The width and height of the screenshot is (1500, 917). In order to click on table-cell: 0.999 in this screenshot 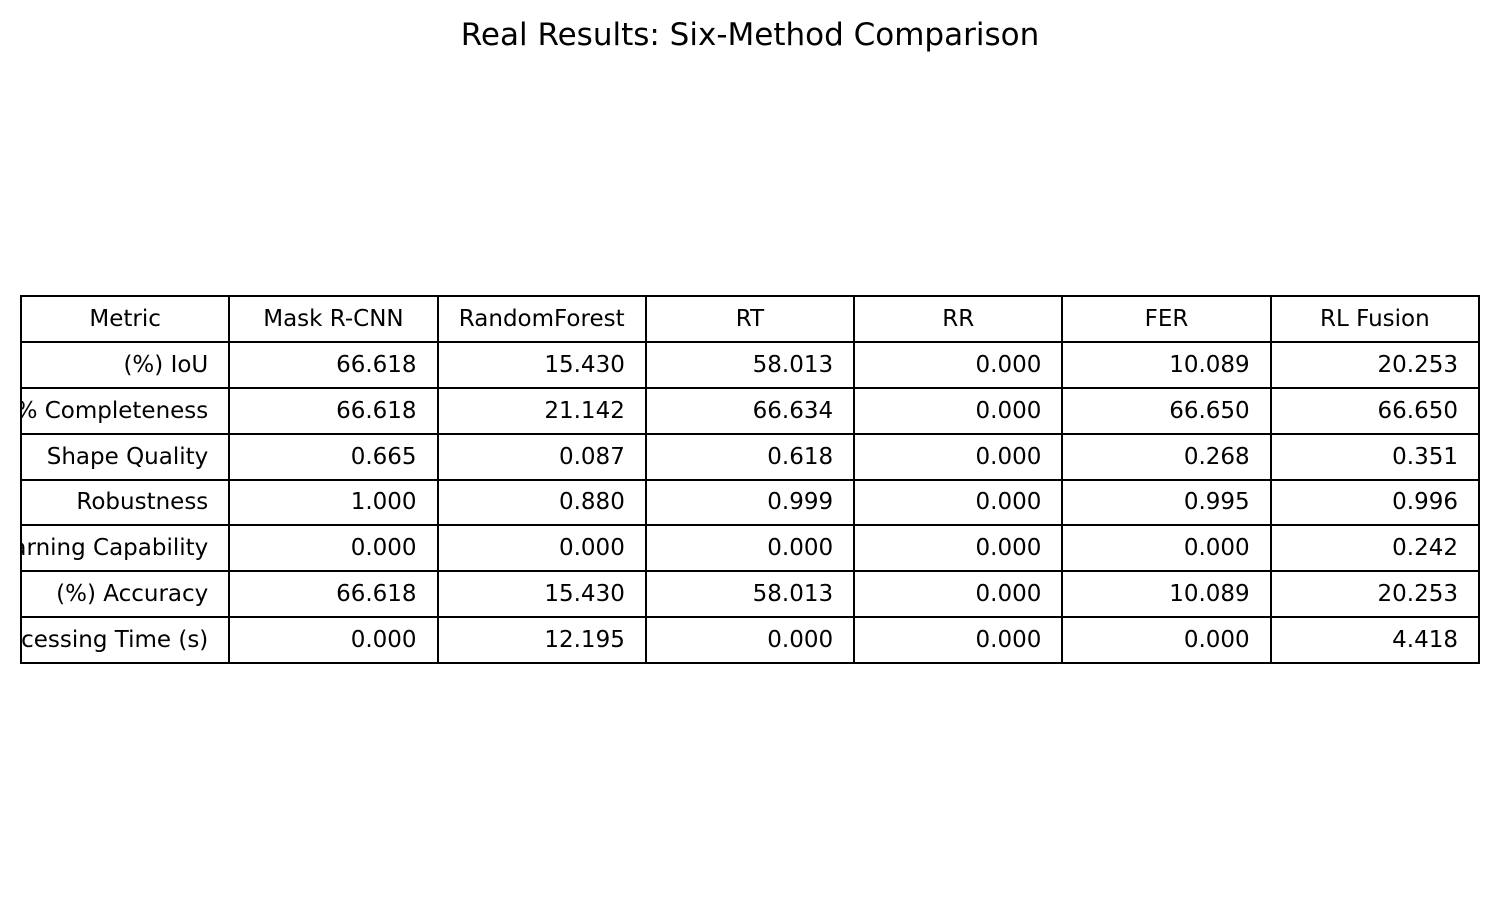, I will do `click(750, 502)`.